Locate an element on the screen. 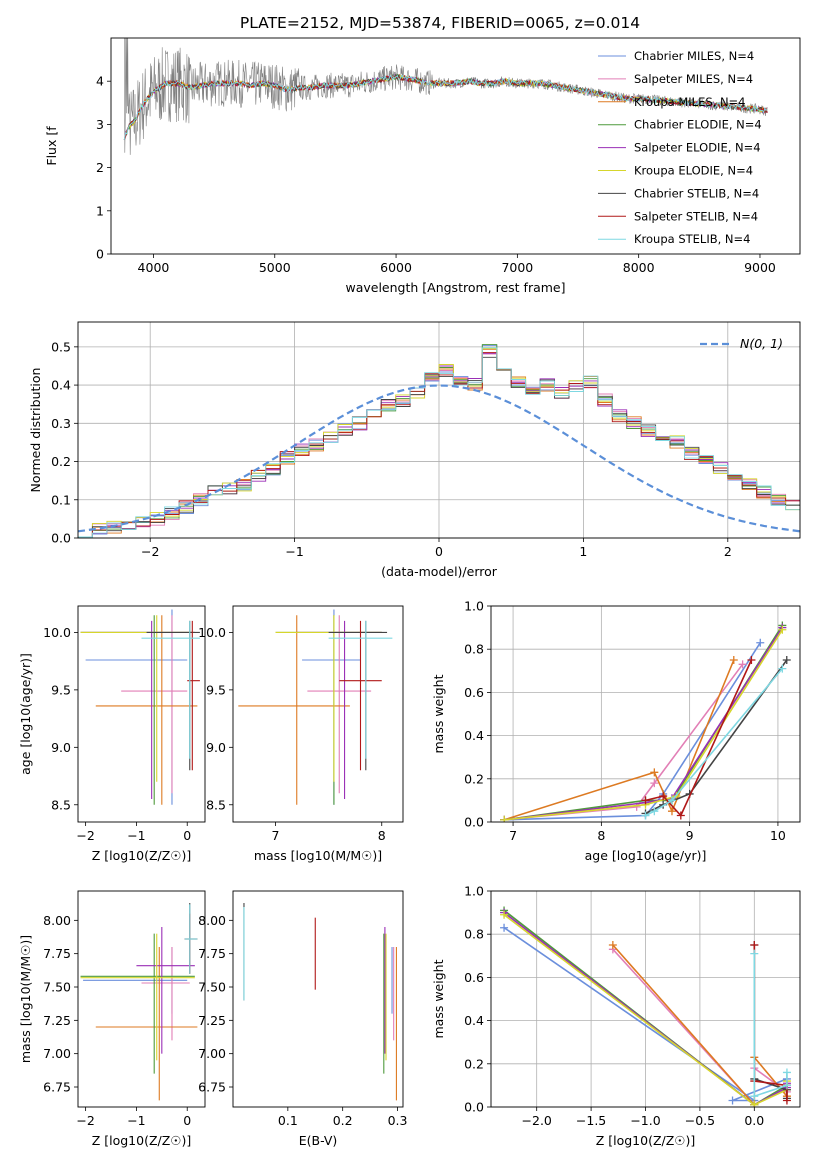  x-tick-label: 6000 is located at coordinates (396, 267).